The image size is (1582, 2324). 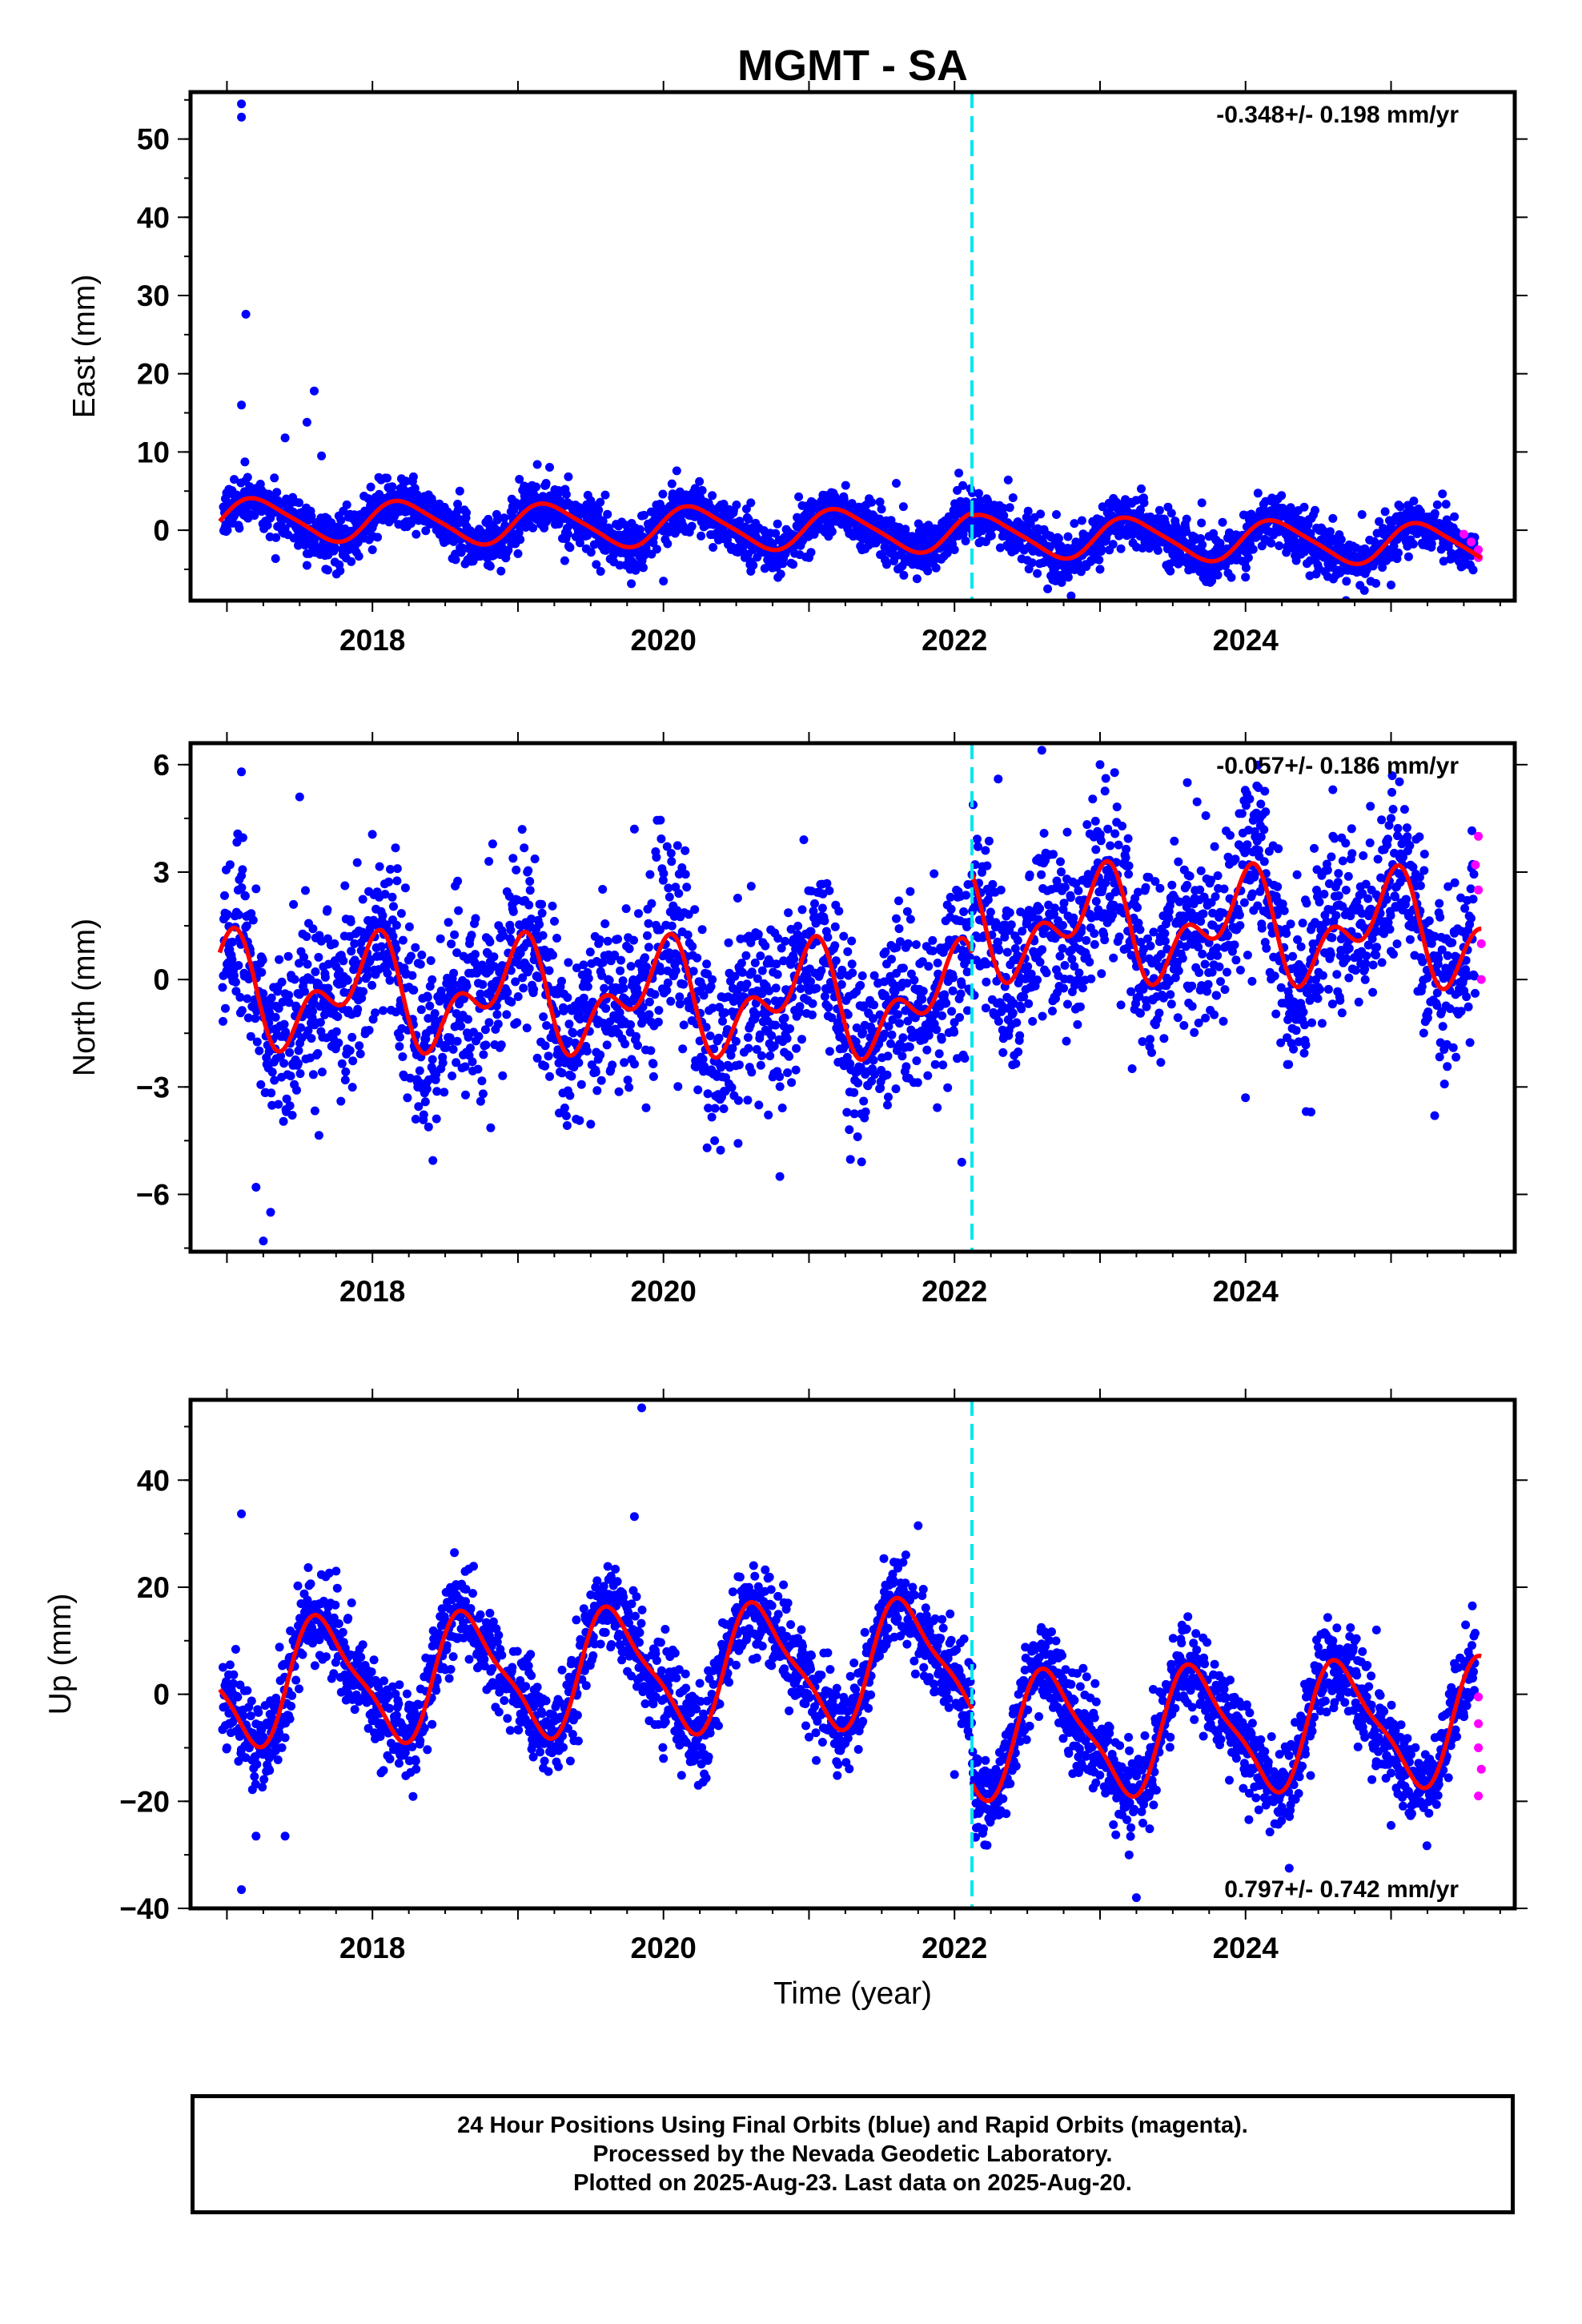 I want to click on model-fit-line, so click(x=595, y=525).